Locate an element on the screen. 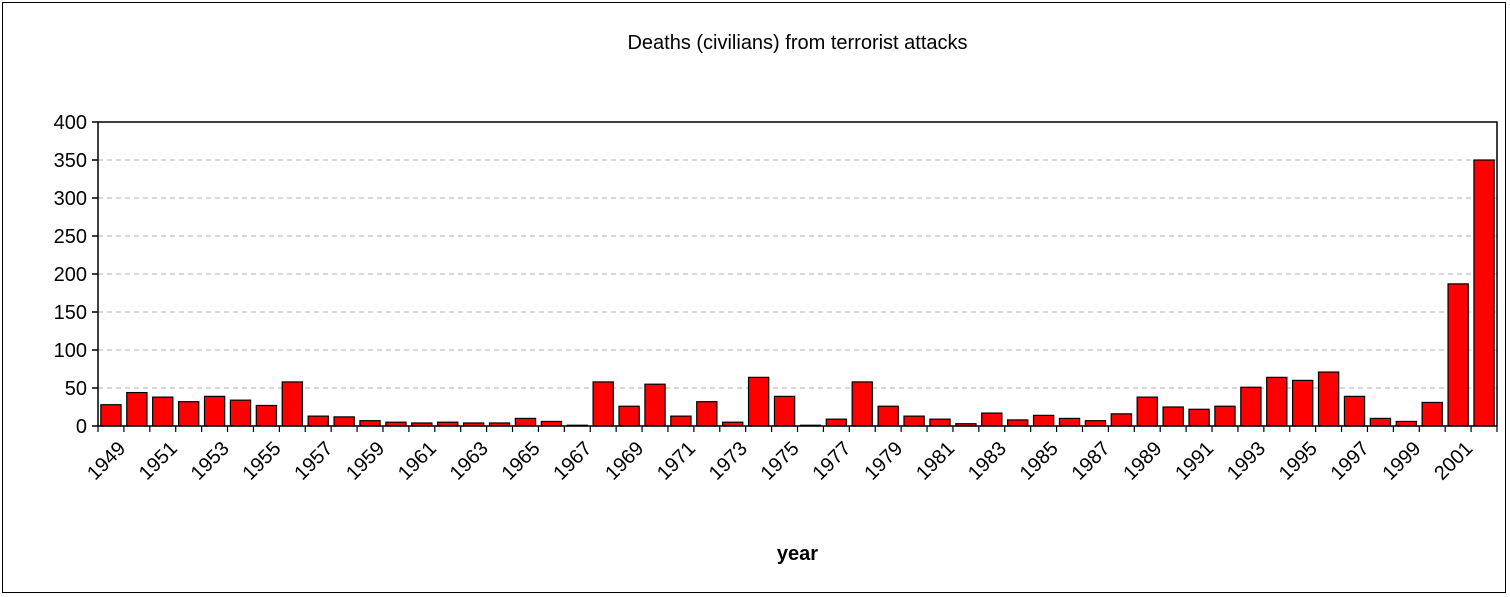 This screenshot has height=597, width=1510. bar-1998 is located at coordinates (1380, 422).